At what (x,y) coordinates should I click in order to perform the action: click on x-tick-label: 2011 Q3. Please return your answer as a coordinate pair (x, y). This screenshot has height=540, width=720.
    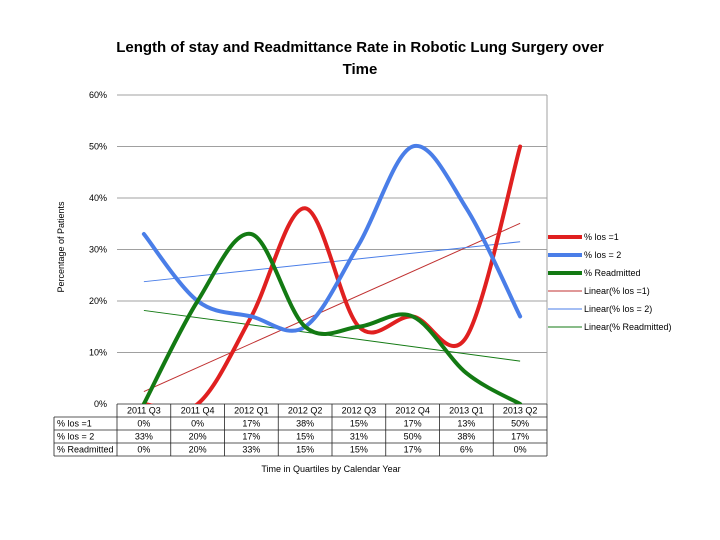
    Looking at the image, I should click on (144, 411).